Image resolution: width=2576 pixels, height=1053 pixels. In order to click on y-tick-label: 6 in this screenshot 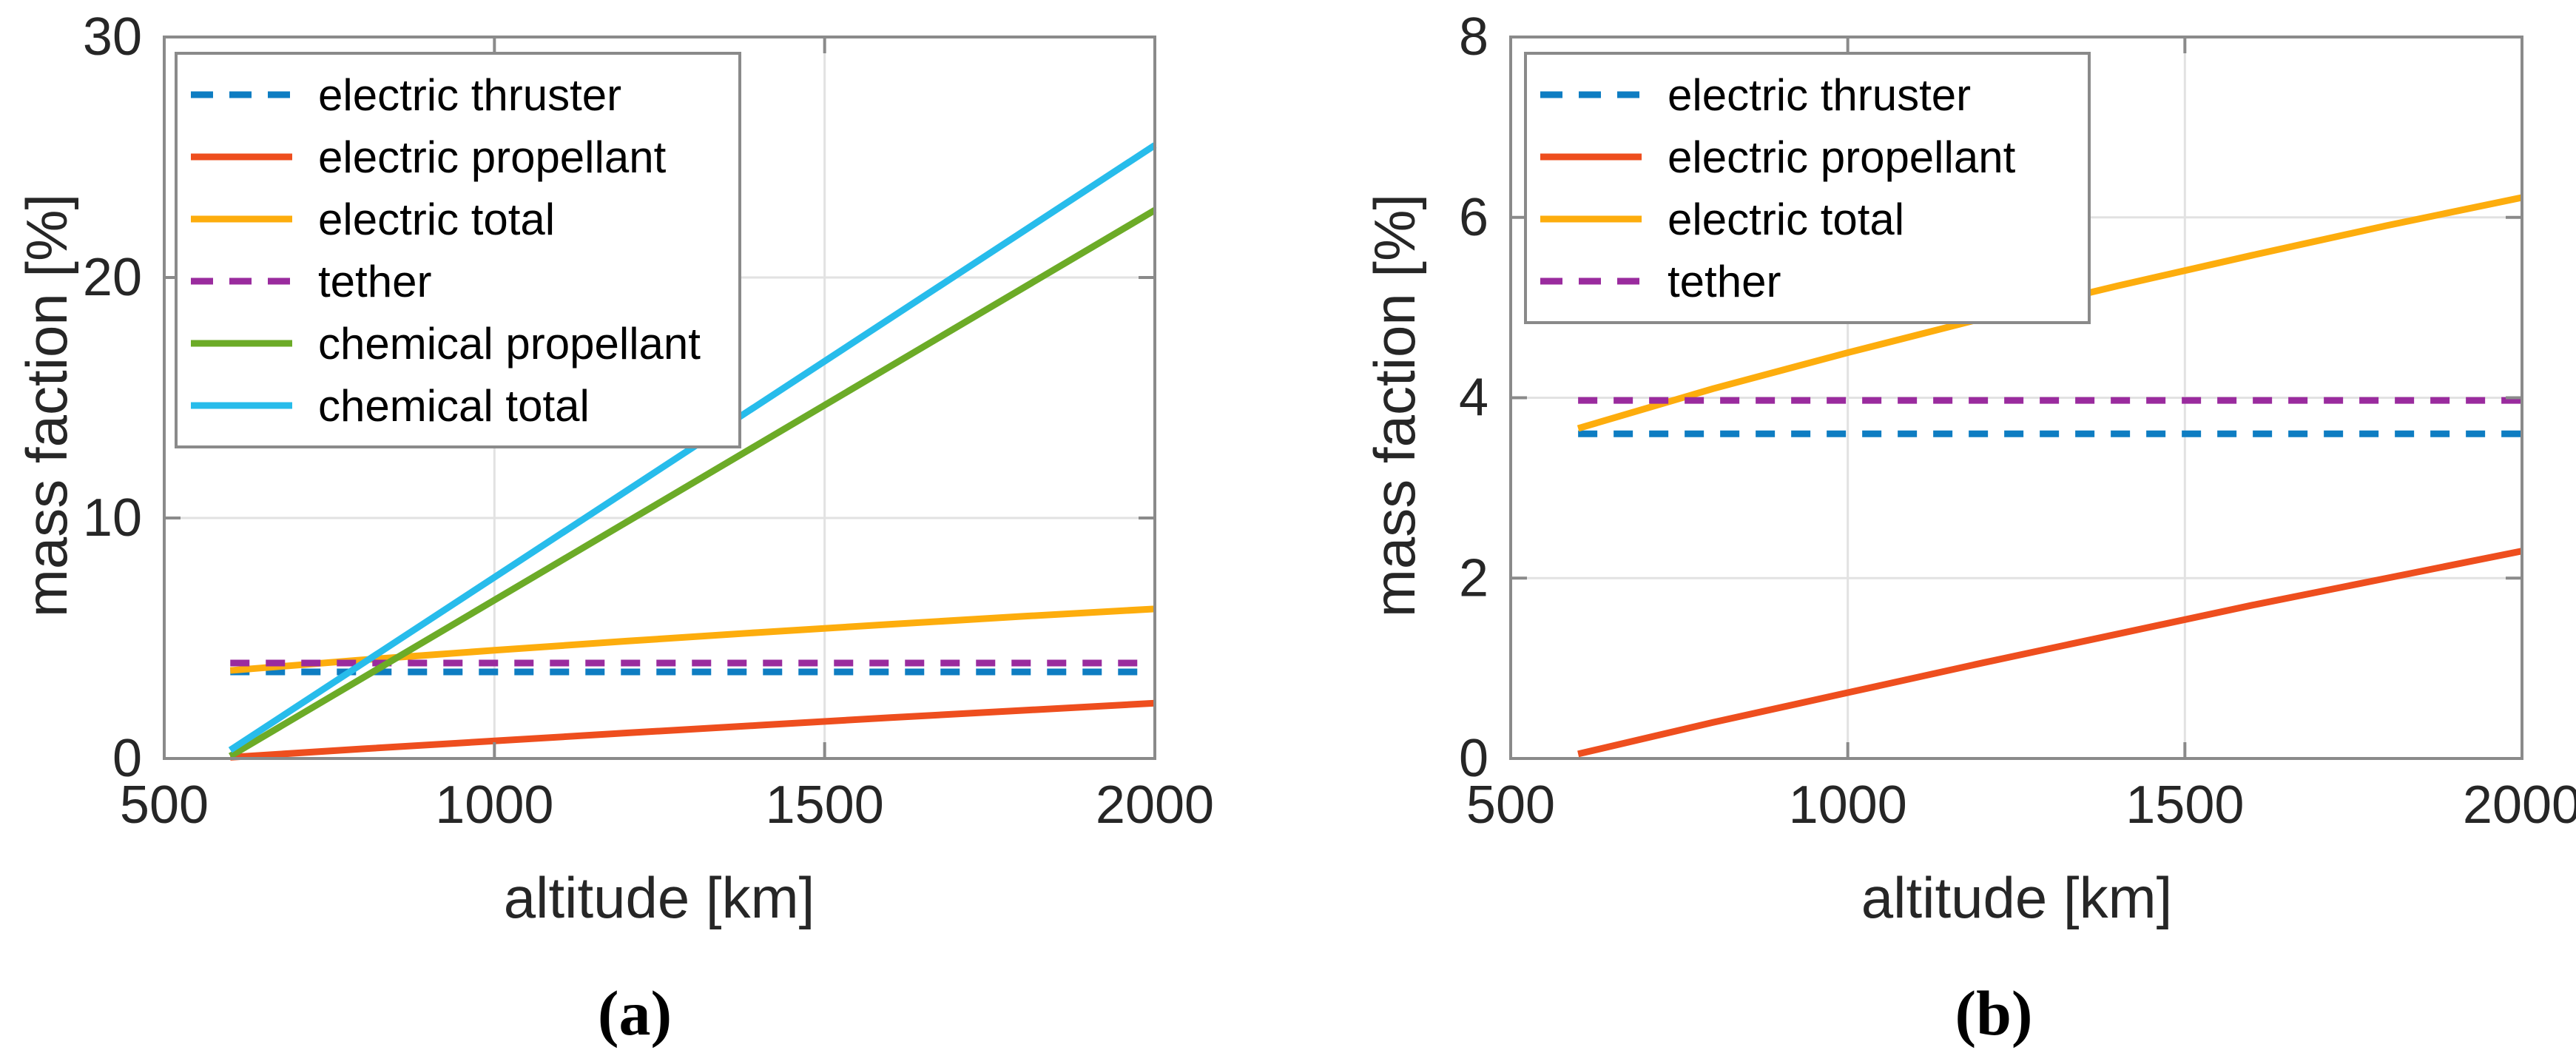, I will do `click(1473, 218)`.